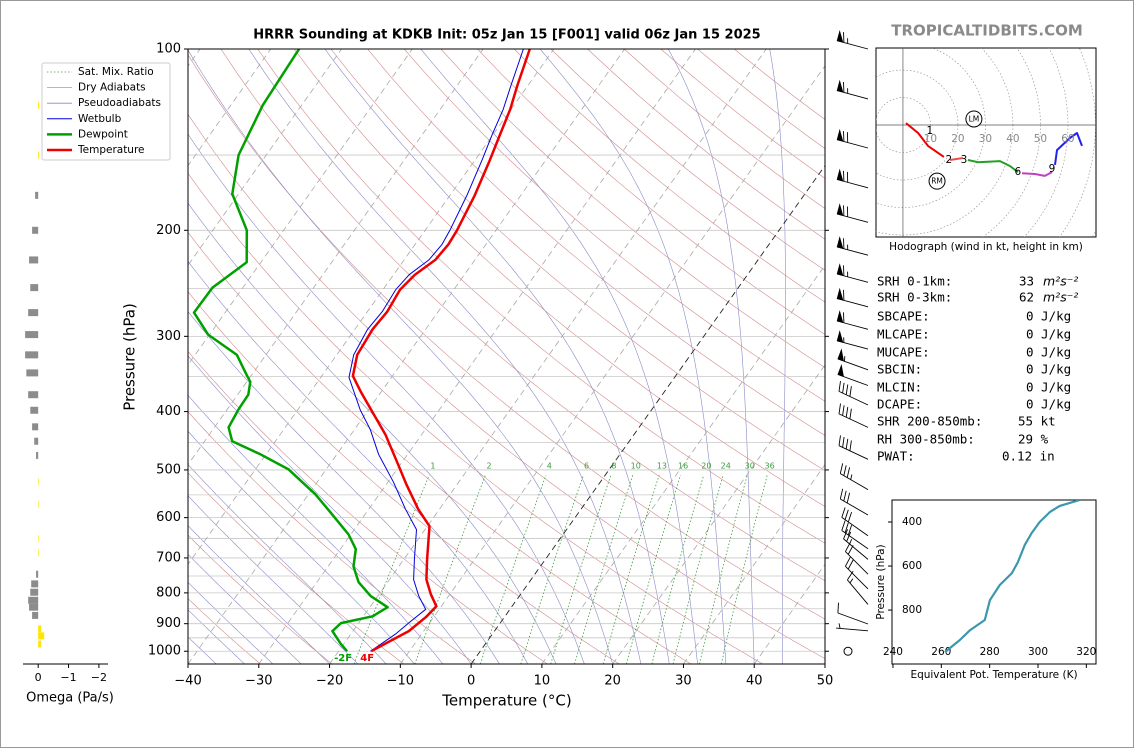 This screenshot has height=748, width=1134. Describe the element at coordinates (1012, 139) in the screenshot. I see `hodograph-ring-label: 40` at that location.